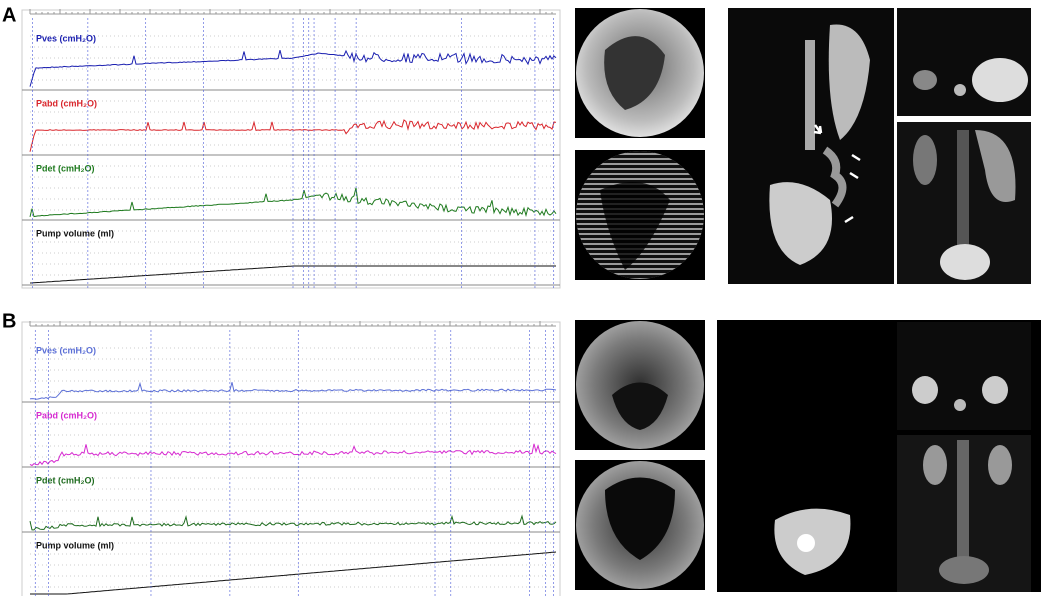  What do you see at coordinates (9, 15) in the screenshot?
I see `panel-label: A` at bounding box center [9, 15].